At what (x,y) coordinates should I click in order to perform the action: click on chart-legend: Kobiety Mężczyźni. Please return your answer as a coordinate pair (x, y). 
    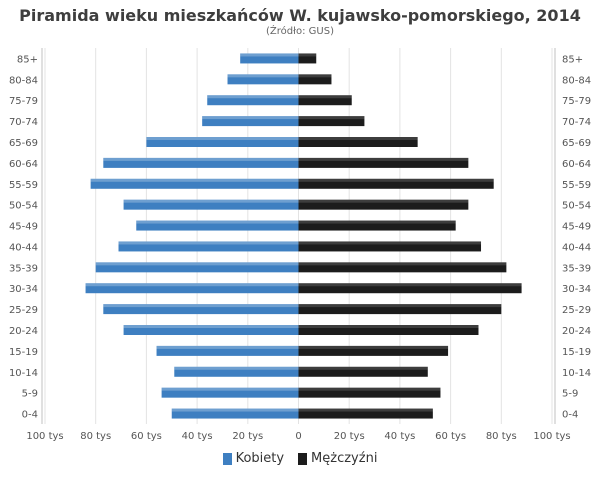
    Looking at the image, I should click on (300, 458).